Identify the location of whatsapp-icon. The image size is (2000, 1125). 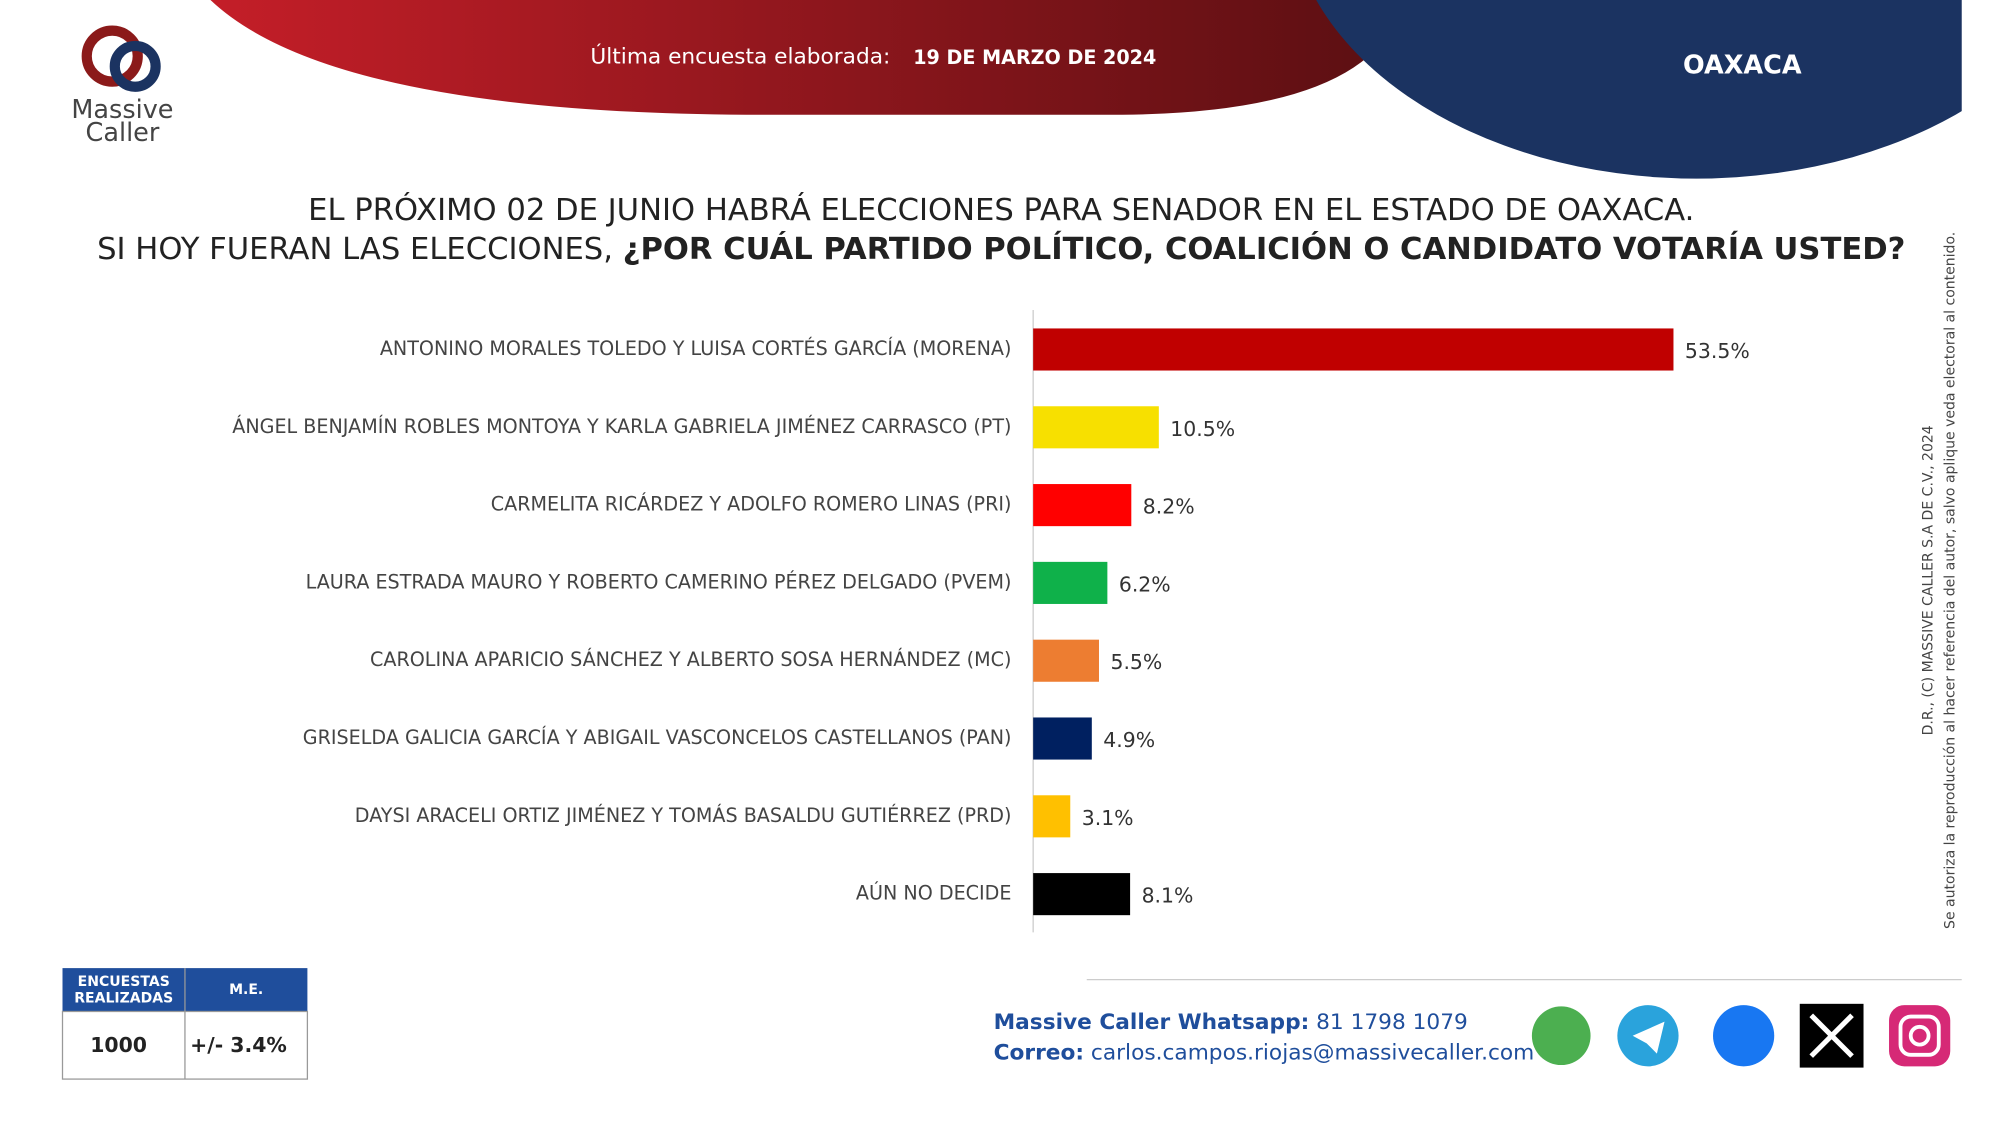
(1561, 1036).